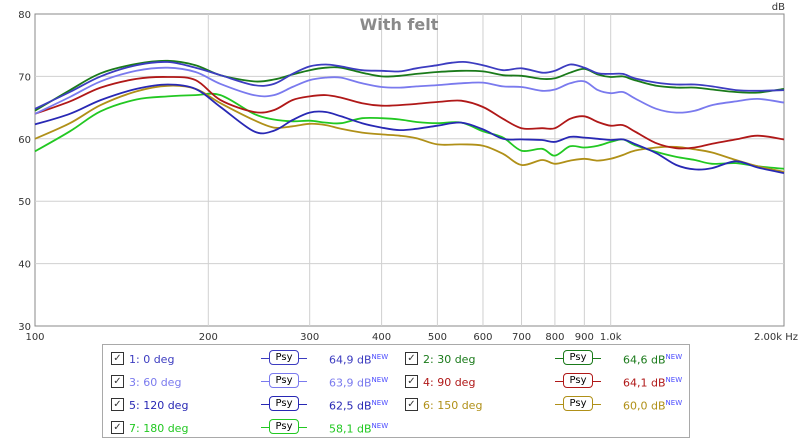 This screenshot has height=440, width=800. What do you see at coordinates (653, 360) in the screenshot?
I see `legend-level-value: 64,6 dBNEW` at bounding box center [653, 360].